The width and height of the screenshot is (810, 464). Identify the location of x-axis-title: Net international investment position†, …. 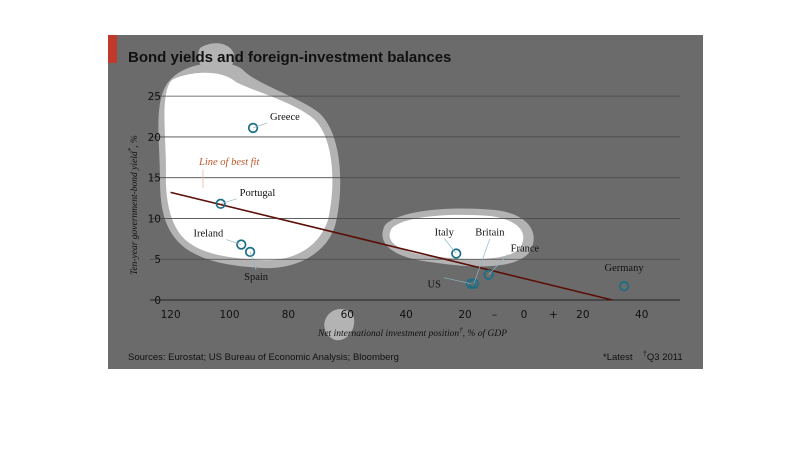
(412, 332).